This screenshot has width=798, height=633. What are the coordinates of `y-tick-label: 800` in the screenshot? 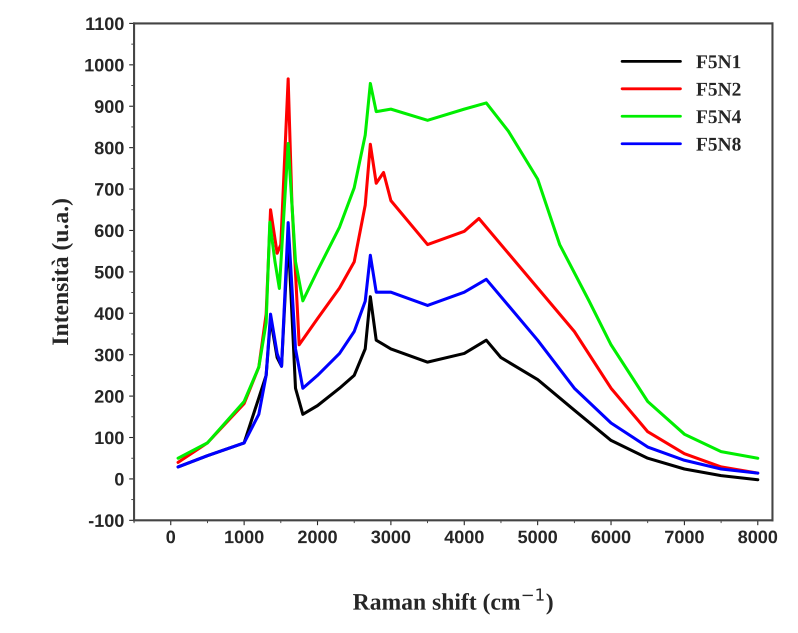 It's located at (109, 148).